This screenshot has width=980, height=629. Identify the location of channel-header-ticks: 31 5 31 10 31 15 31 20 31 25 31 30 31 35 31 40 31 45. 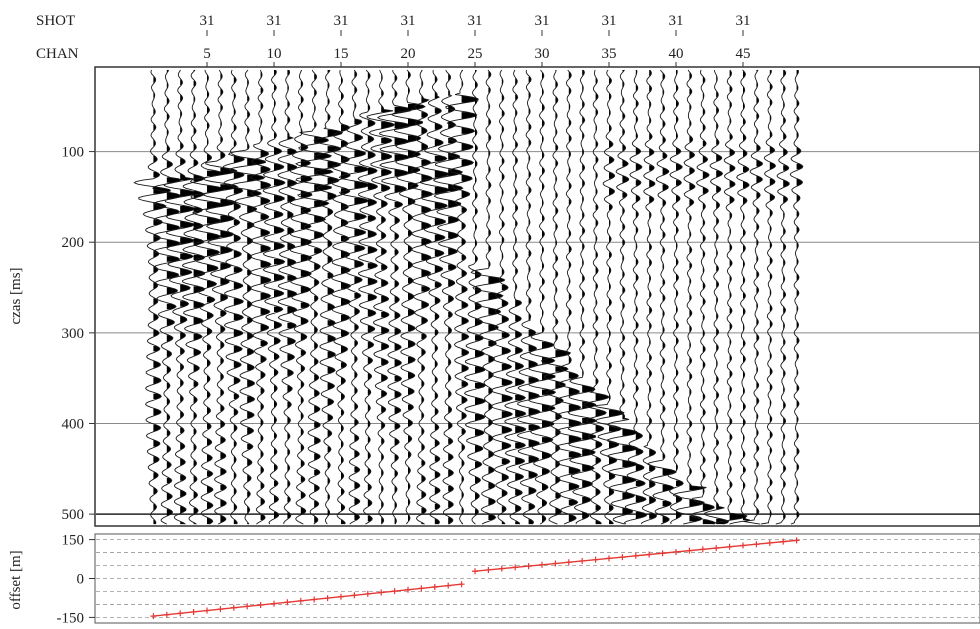
(475, 40).